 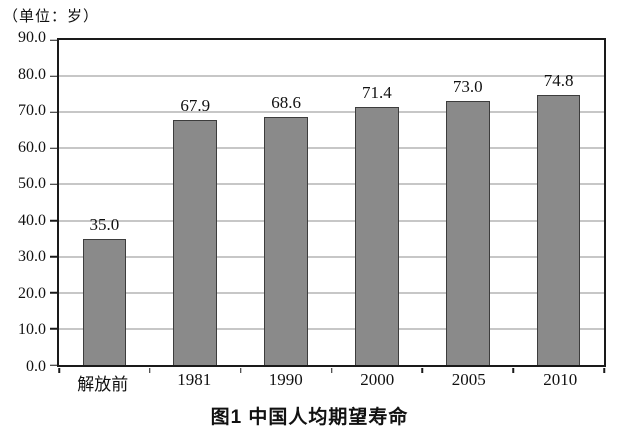 I want to click on bar-value-label: 74.8, so click(x=558, y=80).